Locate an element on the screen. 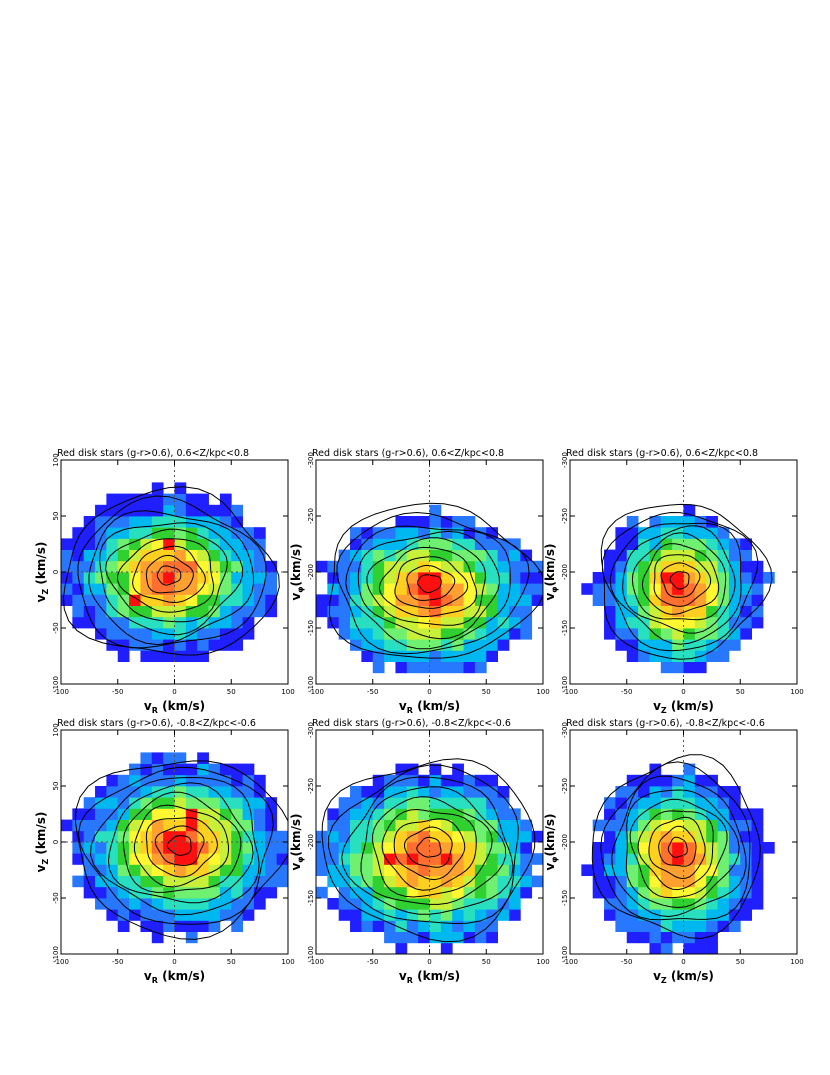  x-tick-label: 100 is located at coordinates (287, 692).